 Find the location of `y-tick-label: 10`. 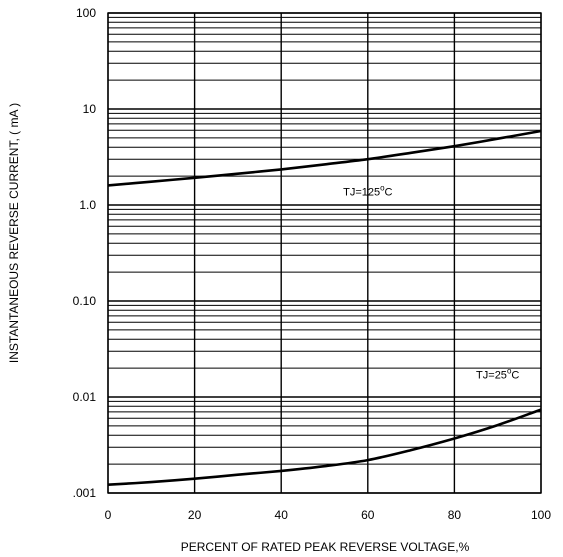

y-tick-label: 10 is located at coordinates (90, 109).